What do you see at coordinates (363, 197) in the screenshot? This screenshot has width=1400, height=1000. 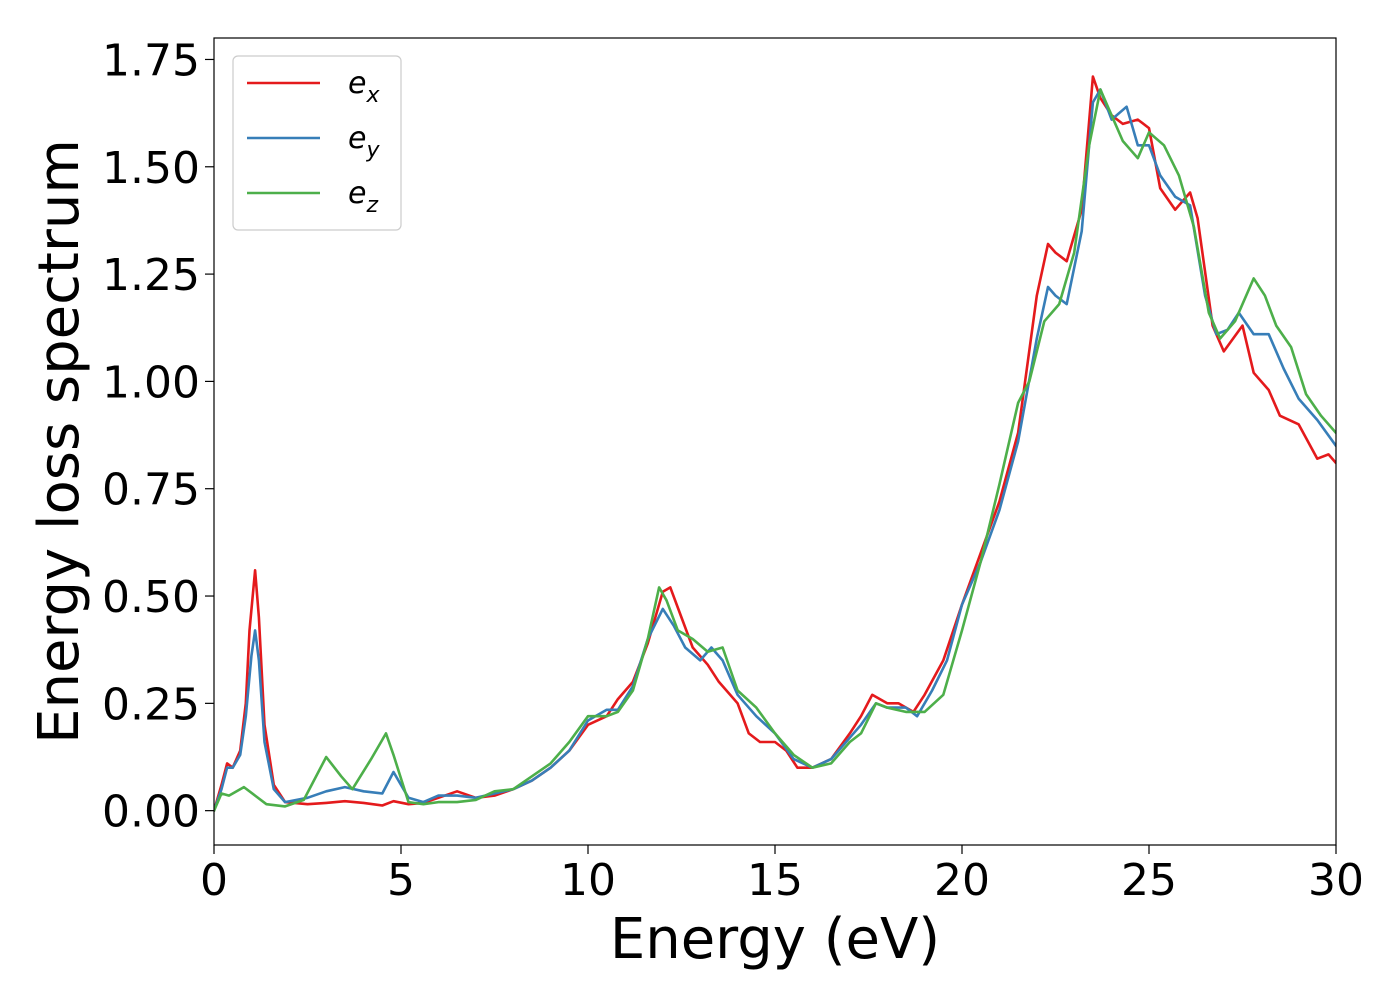 I see `legend-label-z: ez` at bounding box center [363, 197].